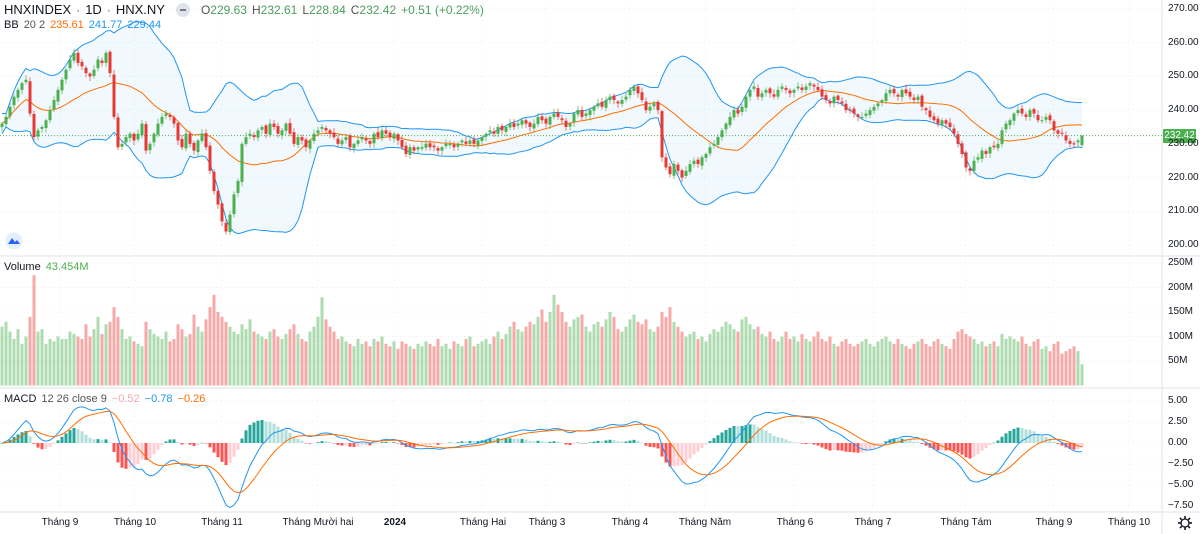  What do you see at coordinates (182, 9) in the screenshot?
I see `minus-icon` at bounding box center [182, 9].